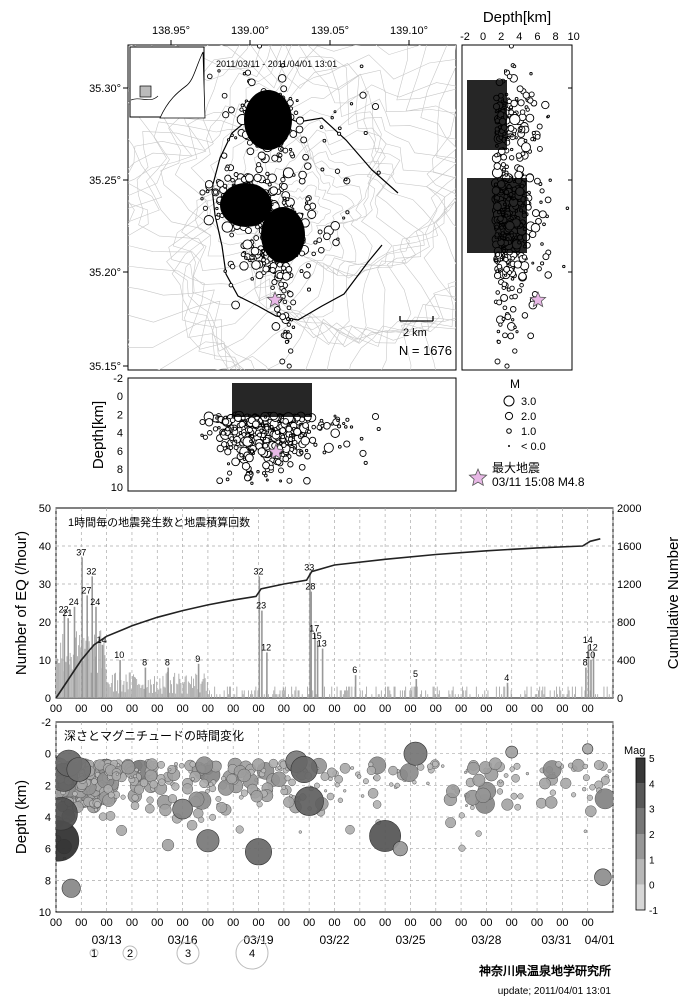 The image size is (688, 1000). Describe the element at coordinates (415, 674) in the screenshot. I see `bar-value-label: 5` at that location.